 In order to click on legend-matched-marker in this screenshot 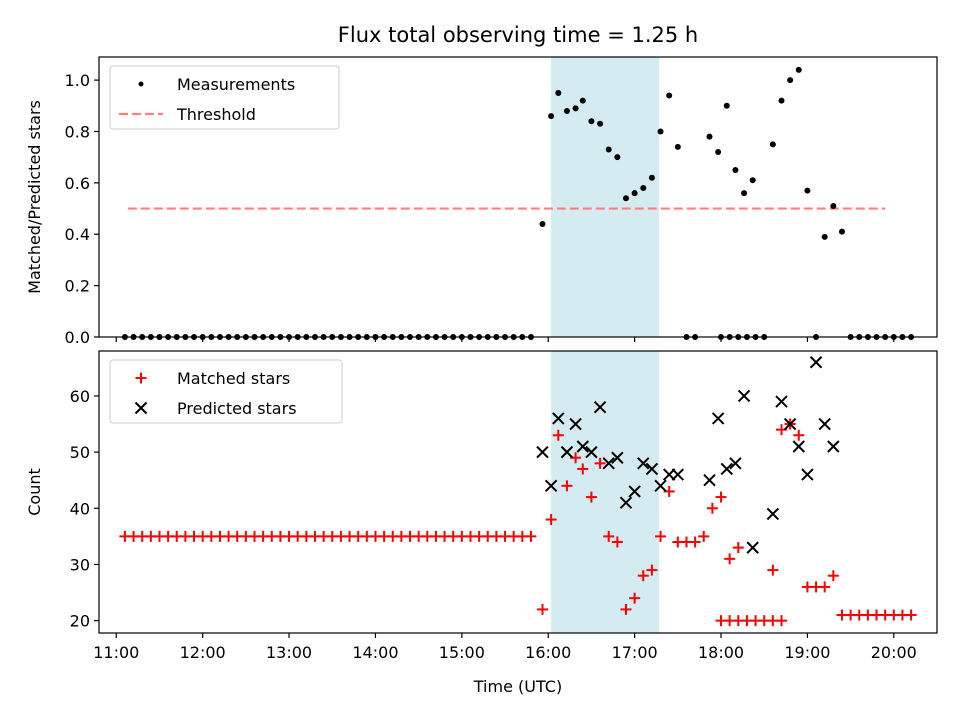, I will do `click(141, 378)`.